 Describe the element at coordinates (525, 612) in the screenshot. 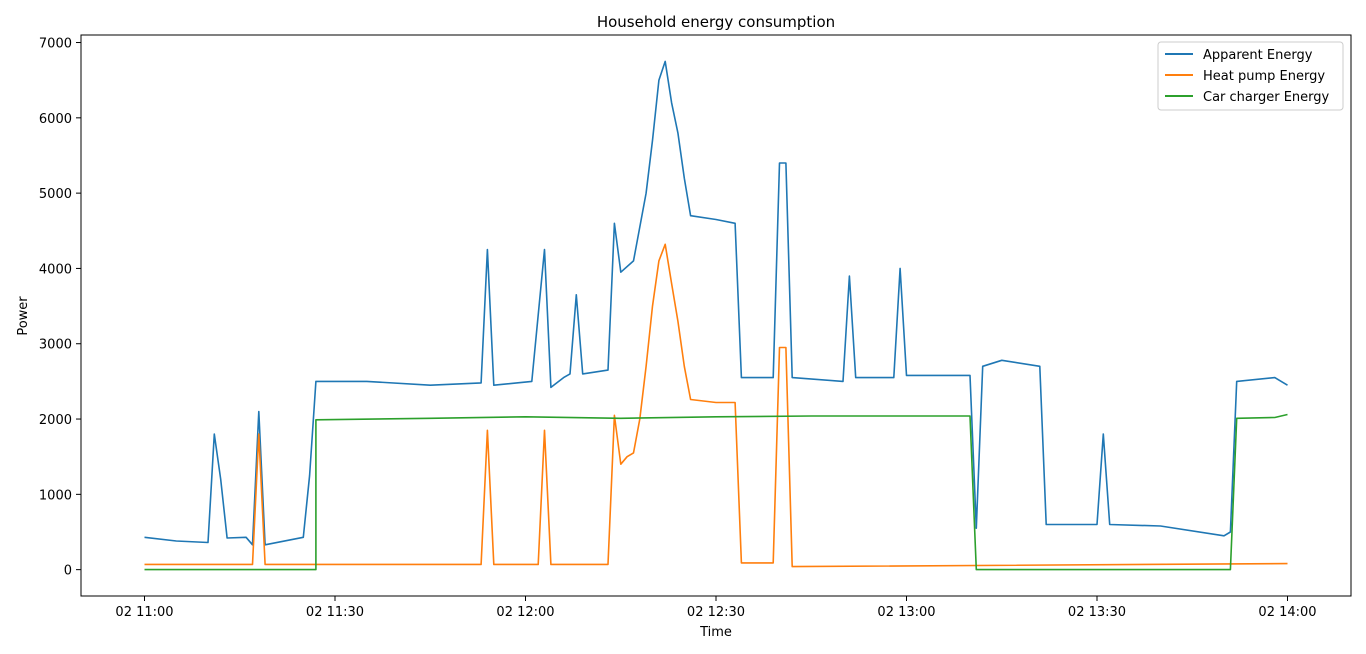

I see `x-tick-label: 02 12:00` at that location.